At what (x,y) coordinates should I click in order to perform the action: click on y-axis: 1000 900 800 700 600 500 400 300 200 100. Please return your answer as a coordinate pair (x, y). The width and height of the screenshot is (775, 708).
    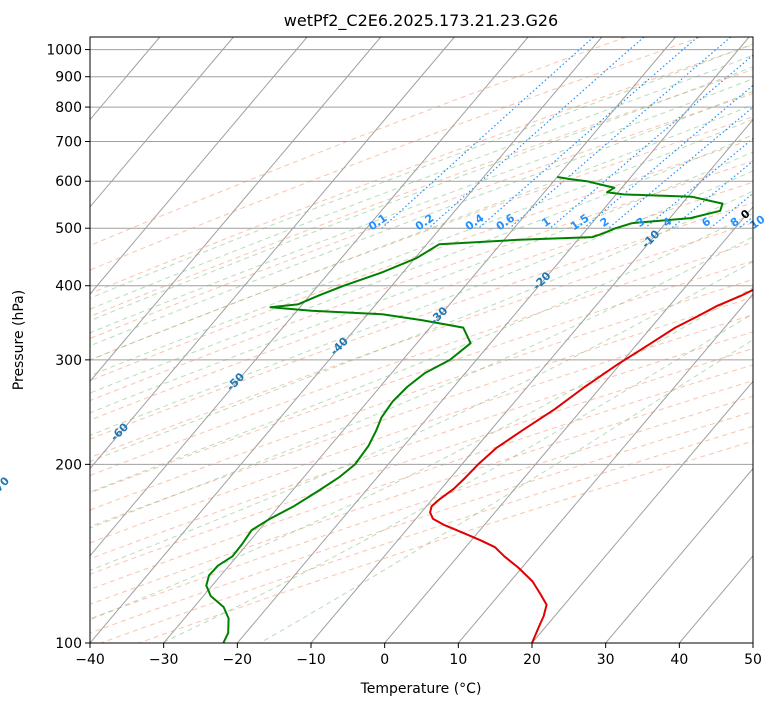
    Looking at the image, I should click on (68, 347).